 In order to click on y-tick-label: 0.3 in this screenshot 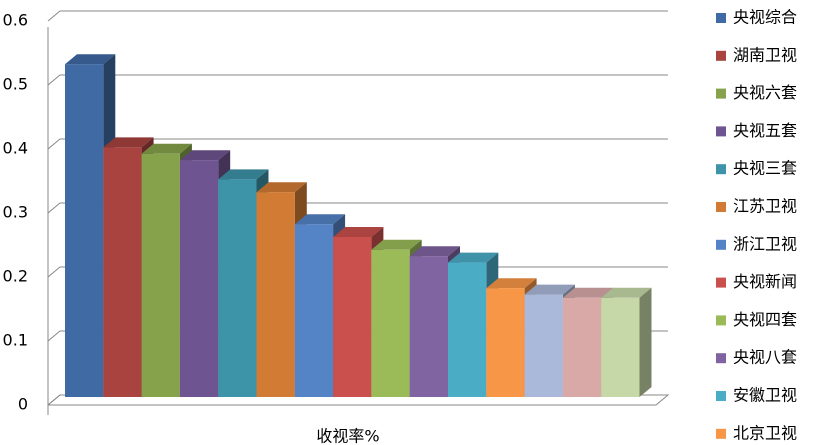, I will do `click(15, 212)`.